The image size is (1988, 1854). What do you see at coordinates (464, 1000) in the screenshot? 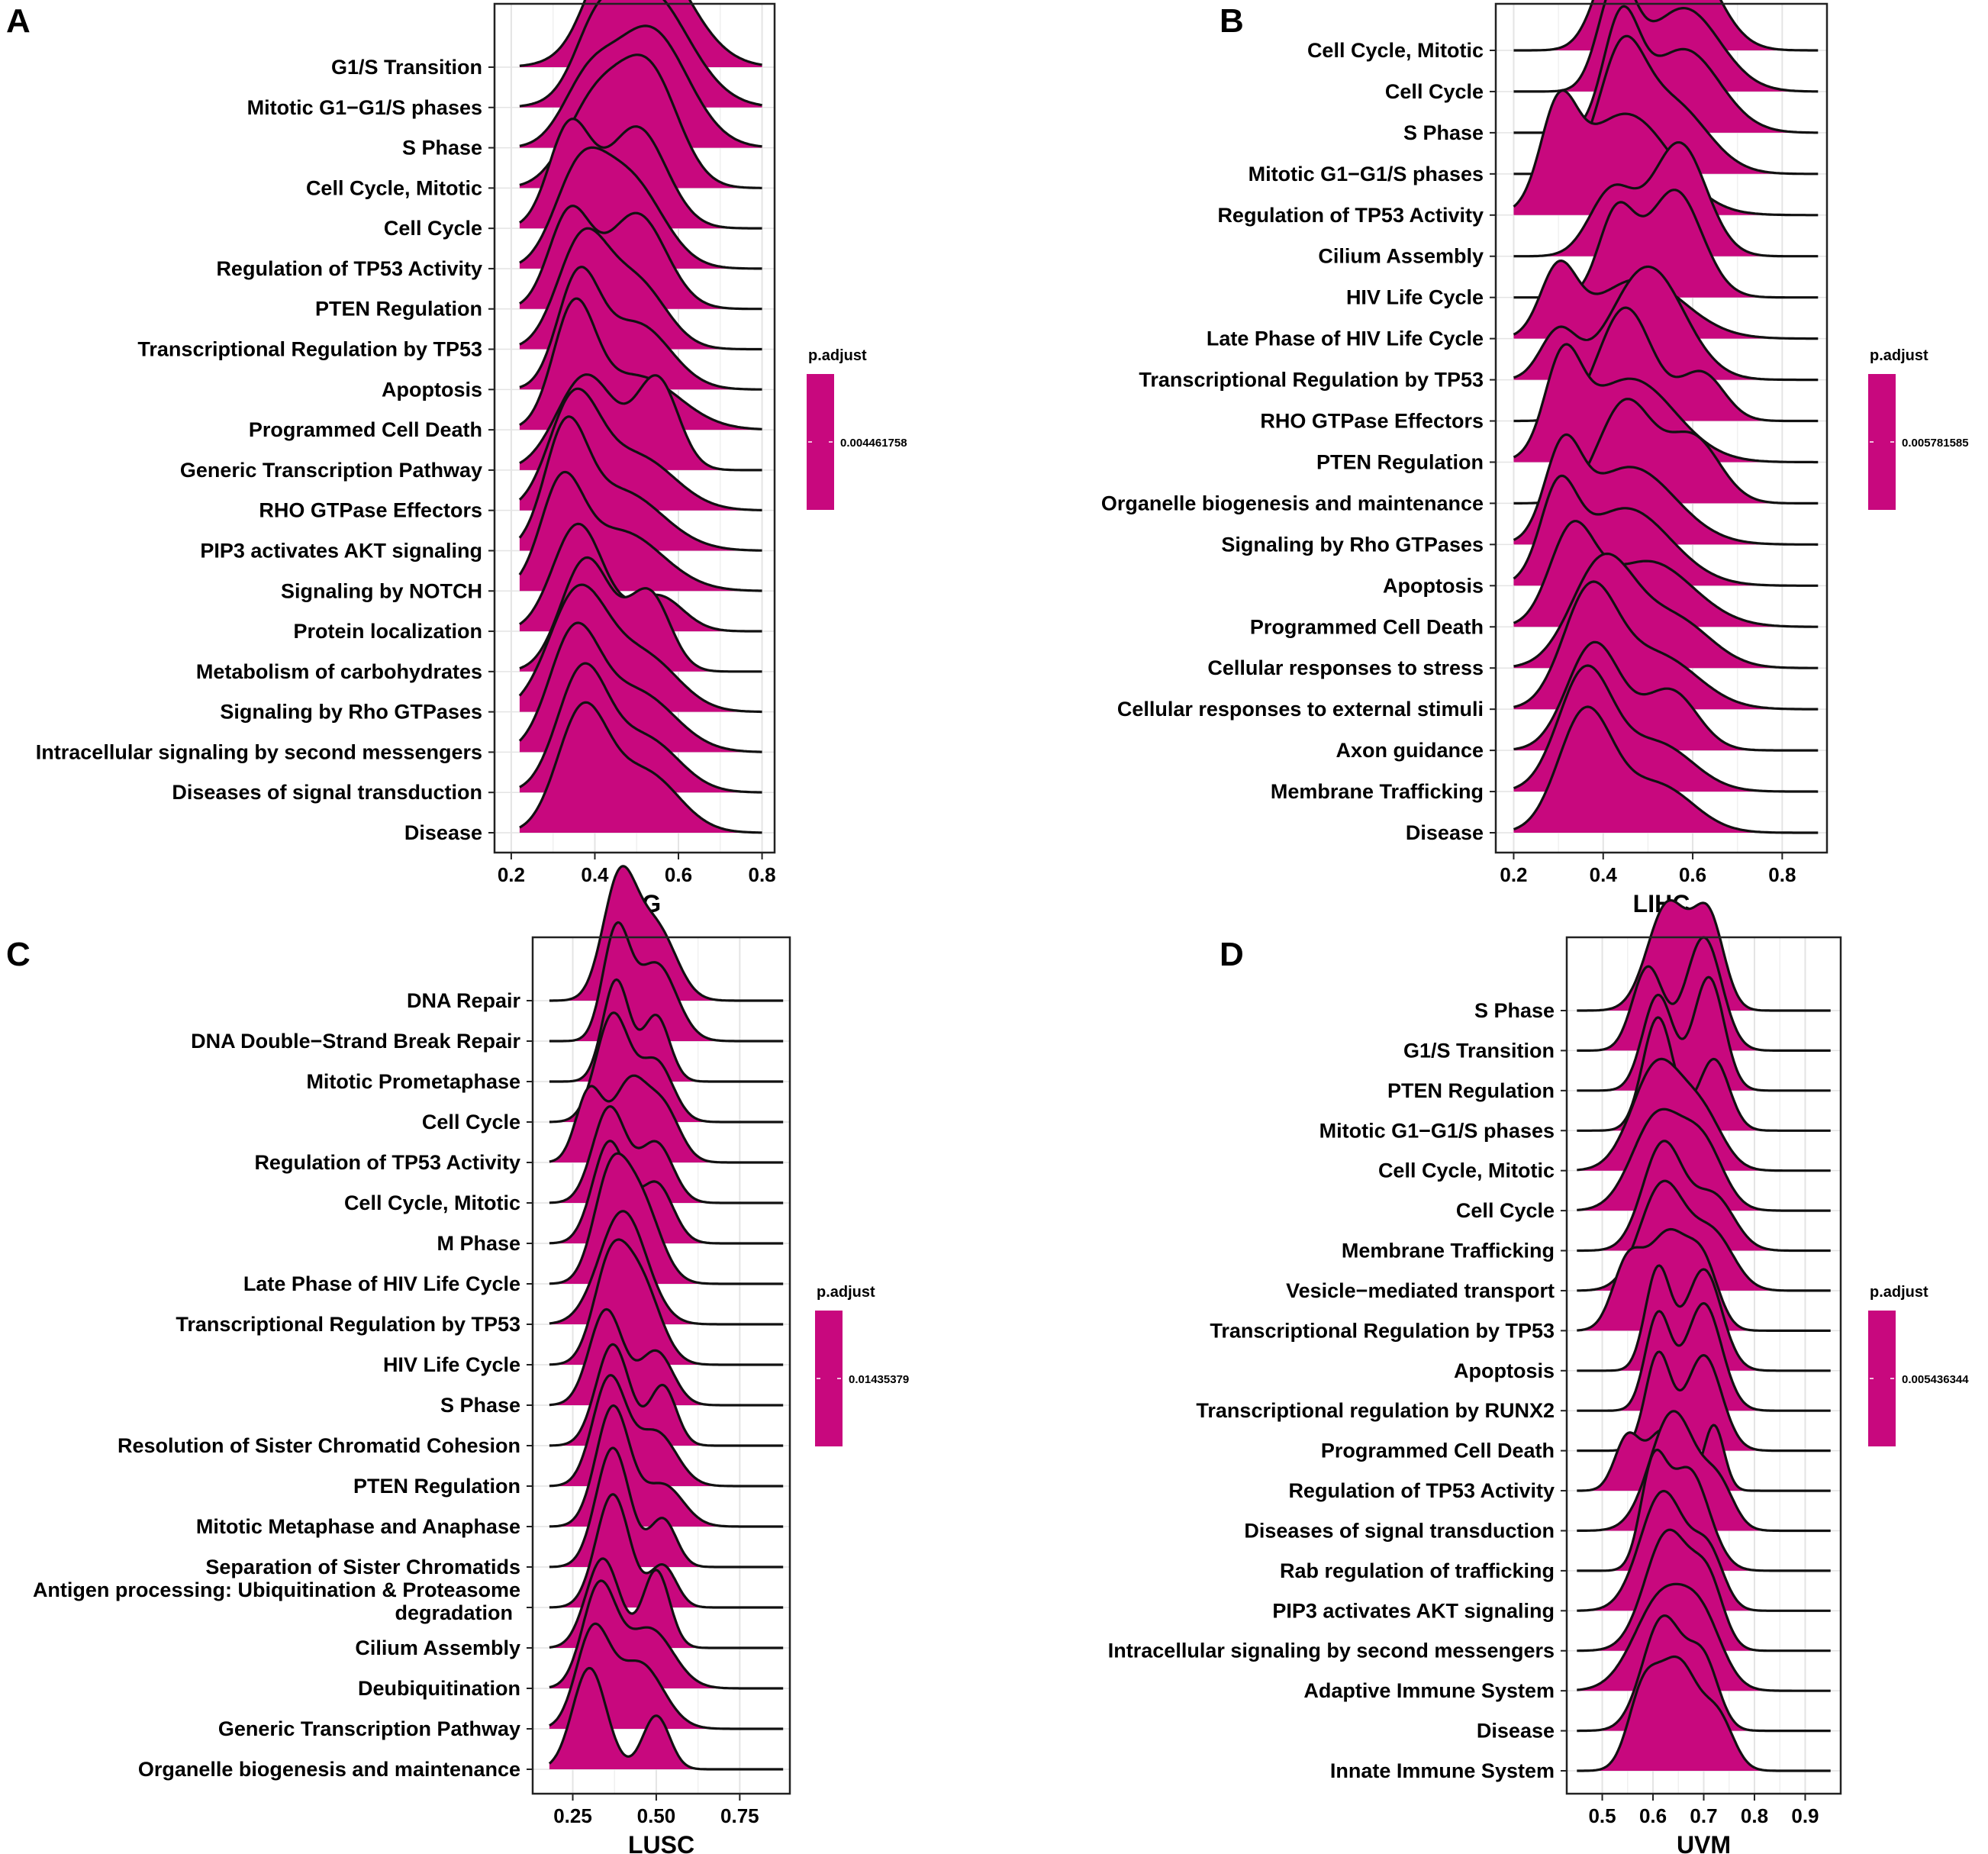
I see `category-label: DNA Repair` at bounding box center [464, 1000].